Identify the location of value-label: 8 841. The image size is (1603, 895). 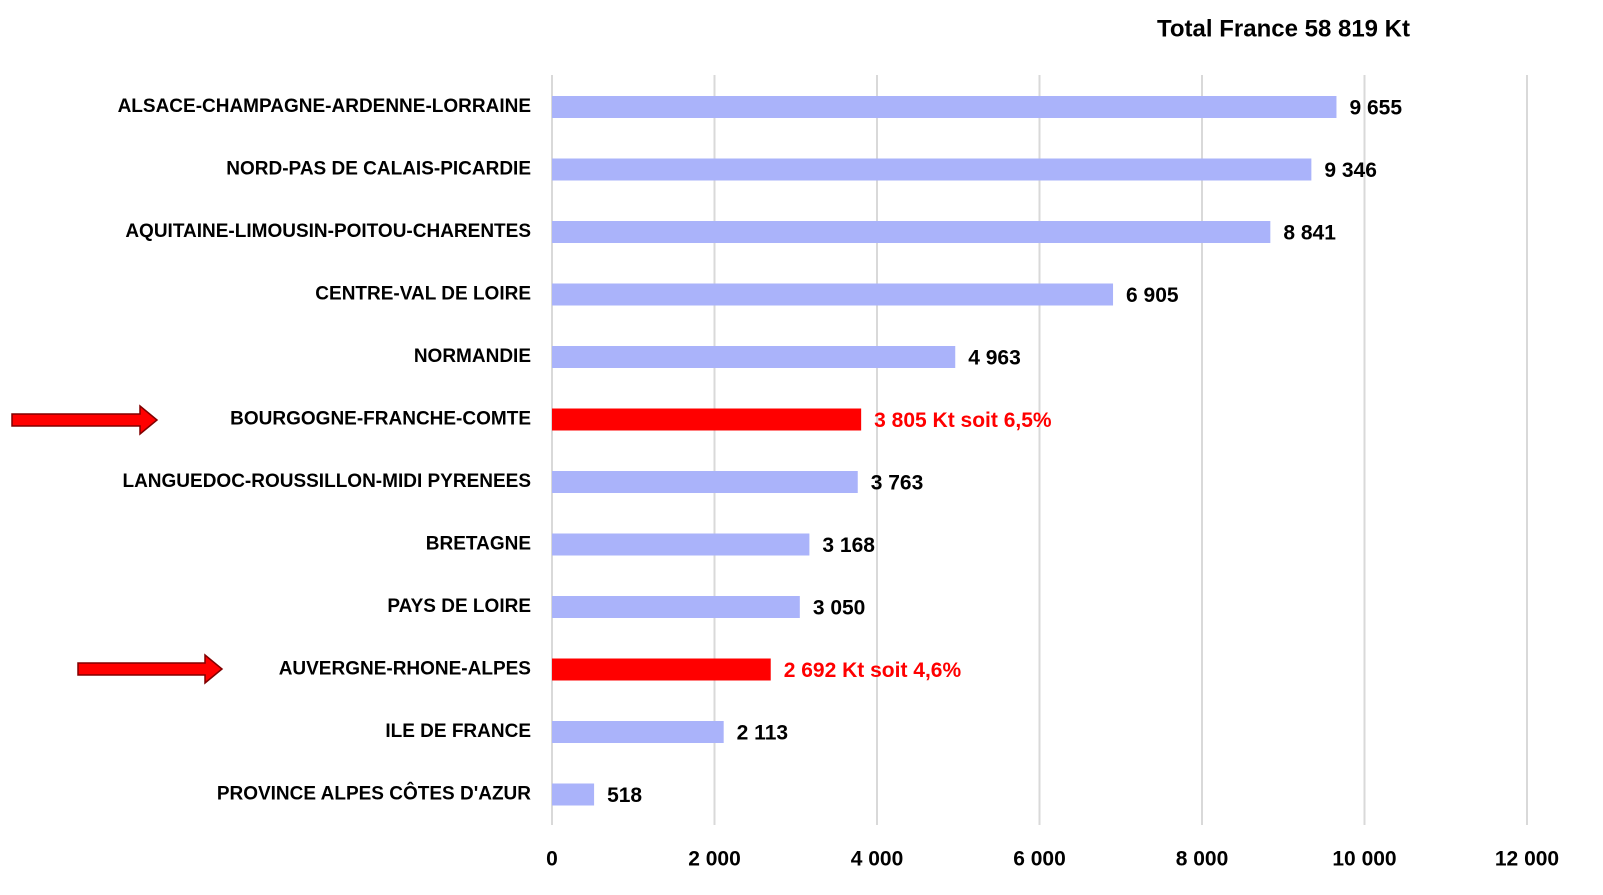
(1309, 233).